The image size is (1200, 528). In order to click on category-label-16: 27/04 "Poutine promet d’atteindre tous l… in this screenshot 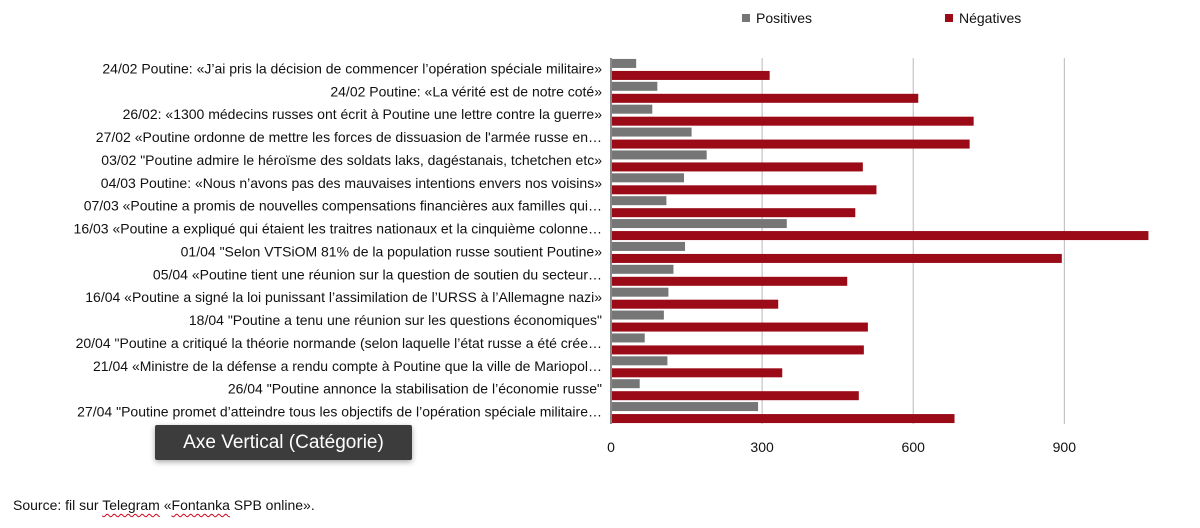, I will do `click(339, 412)`.